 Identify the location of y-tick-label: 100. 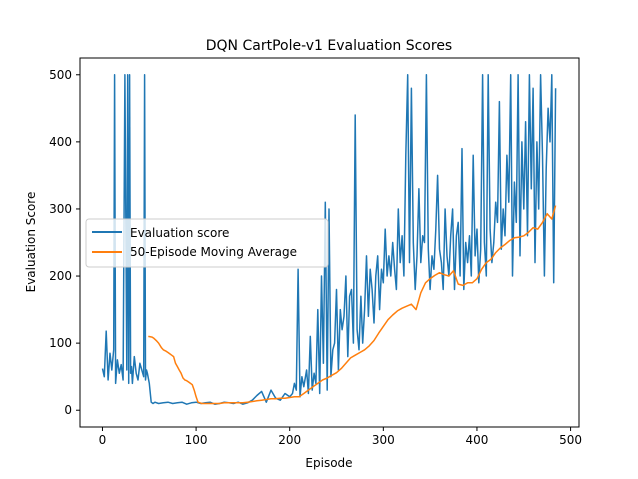
(60, 343).